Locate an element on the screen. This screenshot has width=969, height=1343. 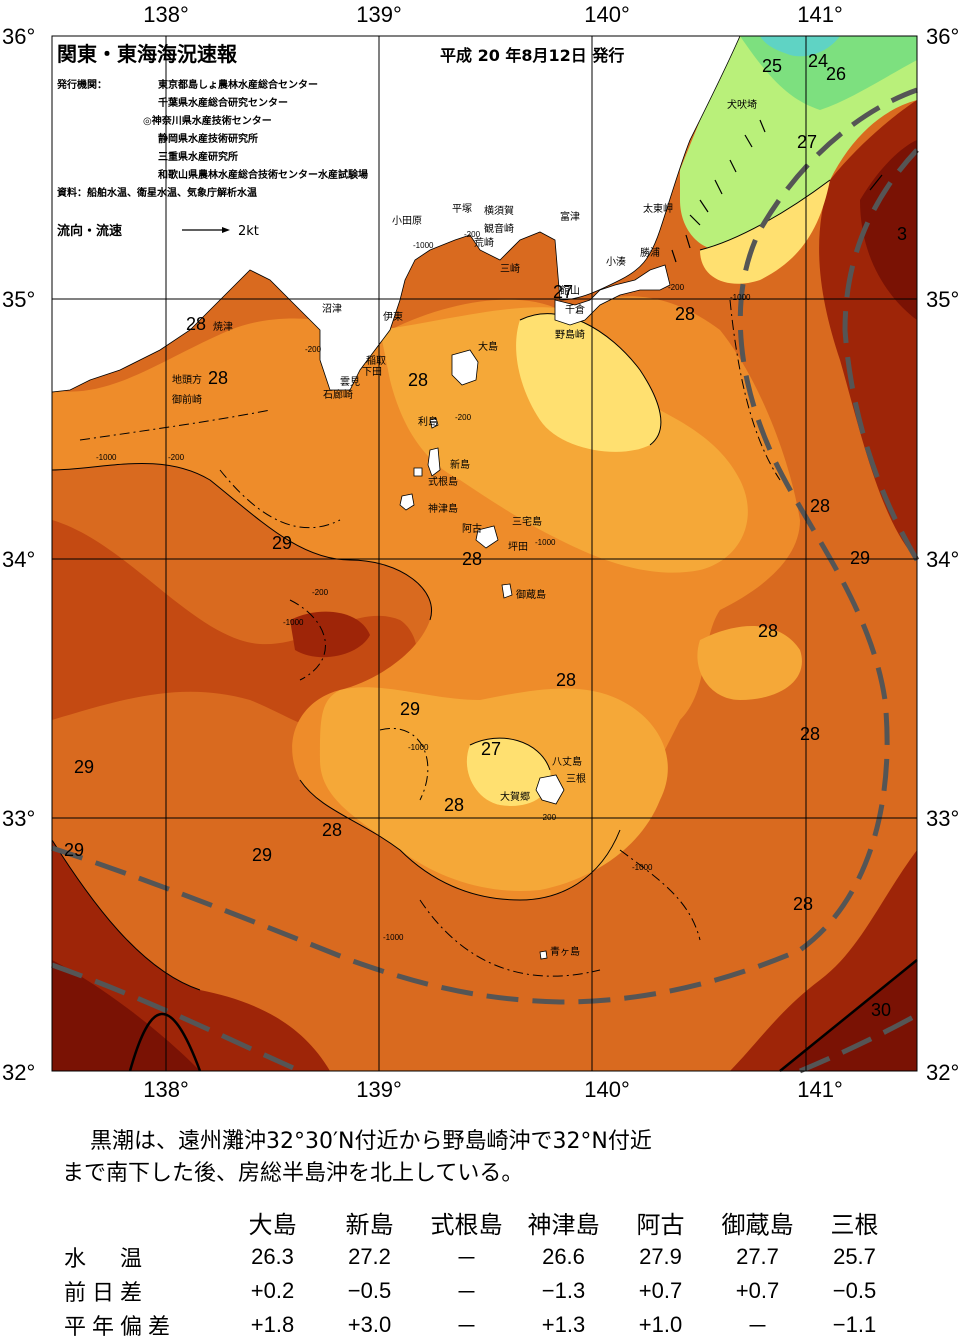
row-label: 平年偏差 is located at coordinates (120, 1327).